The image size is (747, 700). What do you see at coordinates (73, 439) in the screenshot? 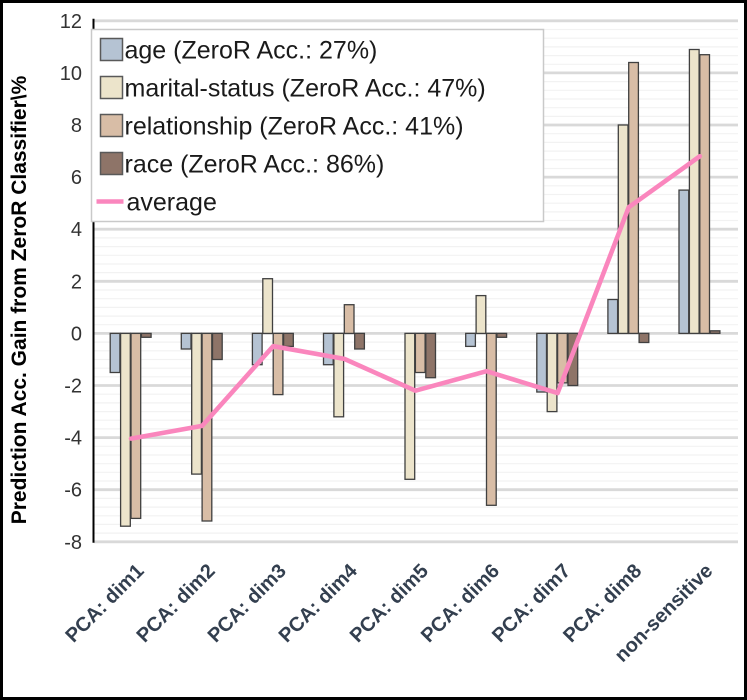
I see `y-tick-label: -4` at bounding box center [73, 439].